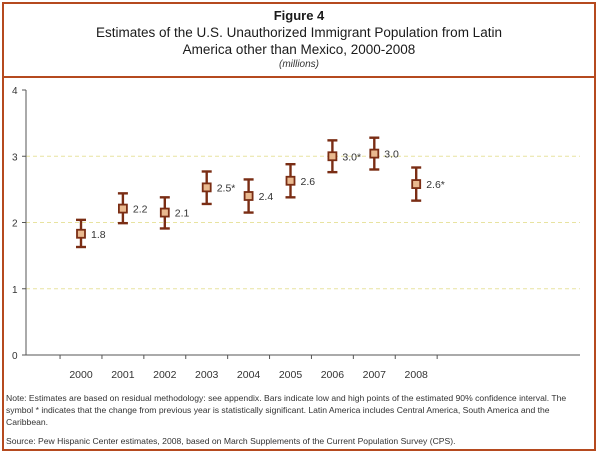  I want to click on data-label: 2.4, so click(266, 197).